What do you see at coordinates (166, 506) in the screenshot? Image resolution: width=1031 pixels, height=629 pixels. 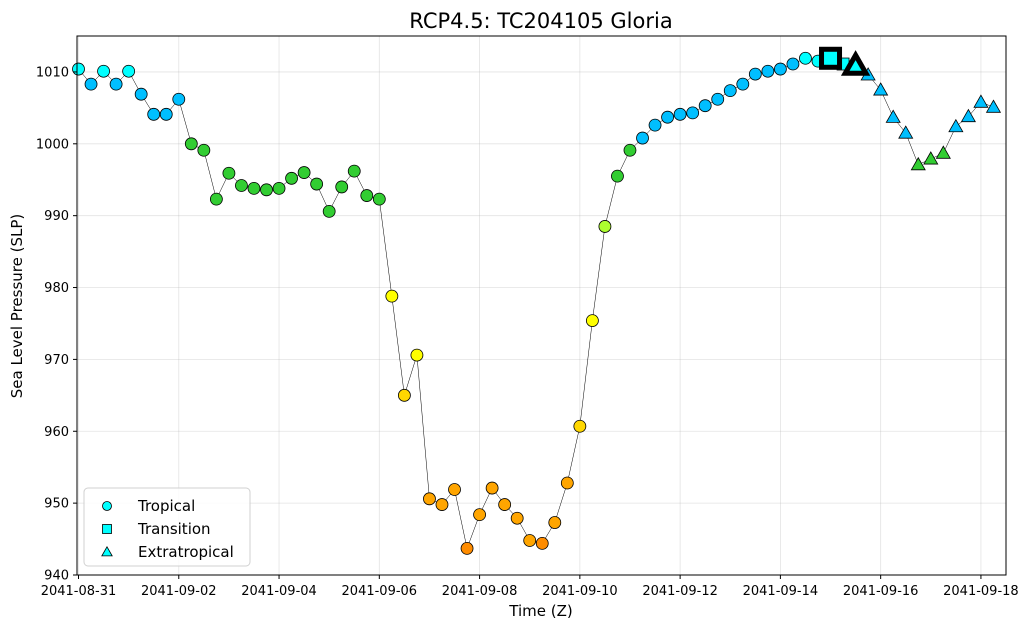 I see `legend-label: Tropical` at bounding box center [166, 506].